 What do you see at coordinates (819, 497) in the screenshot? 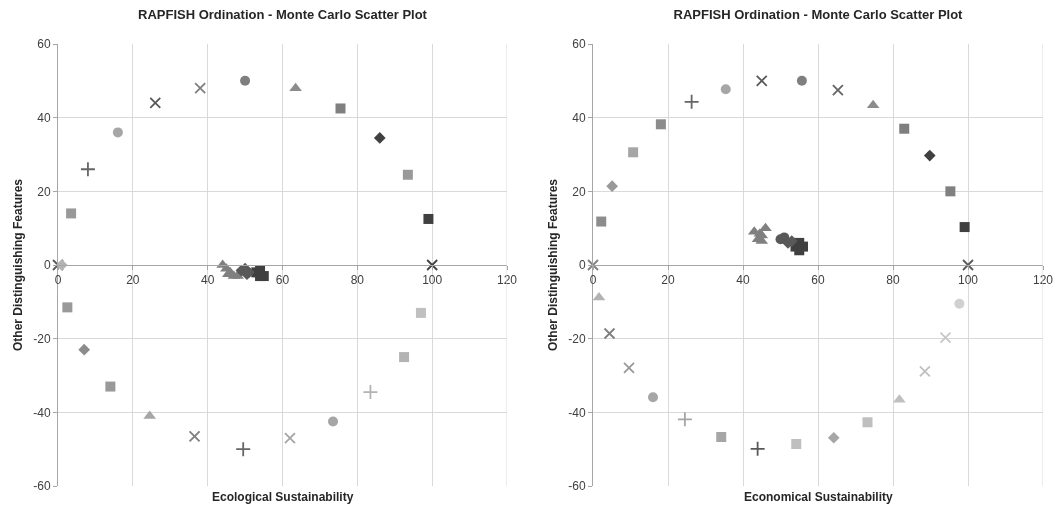
I see `x-axis-title: Economical Sustainability` at bounding box center [819, 497].